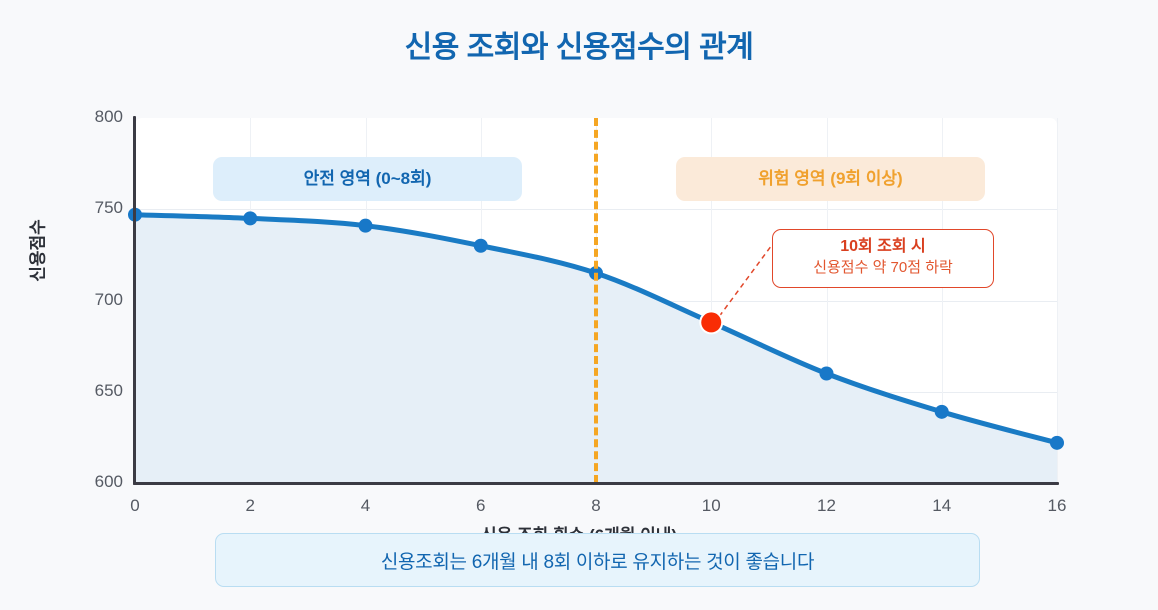 This screenshot has width=1158, height=610. What do you see at coordinates (883, 267) in the screenshot?
I see `annotation-subtitle: 신용점수 약 70점 하락` at bounding box center [883, 267].